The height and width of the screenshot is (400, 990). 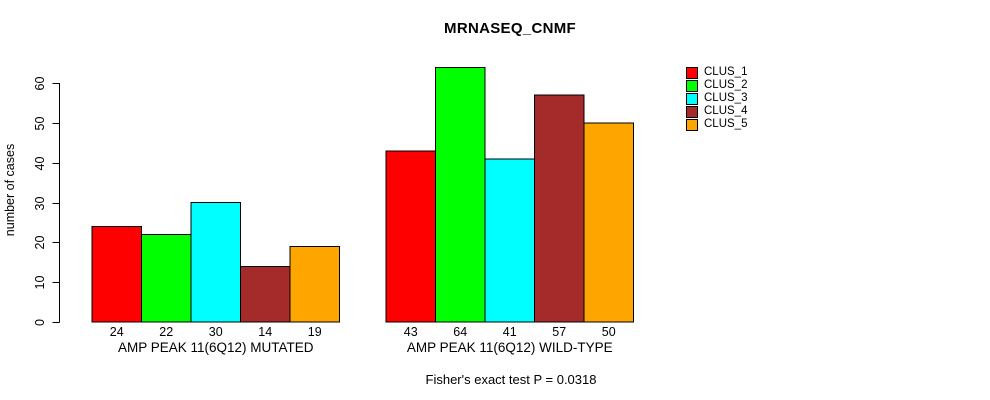 I want to click on y-tick-label: 60, so click(x=40, y=84).